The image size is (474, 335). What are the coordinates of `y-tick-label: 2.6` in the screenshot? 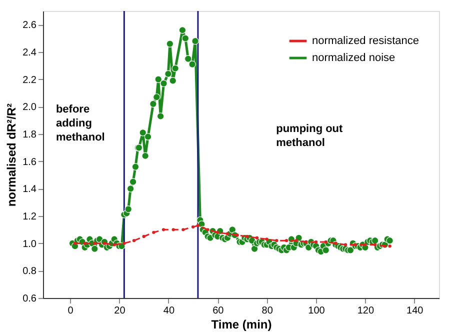 It's located at (29, 26).